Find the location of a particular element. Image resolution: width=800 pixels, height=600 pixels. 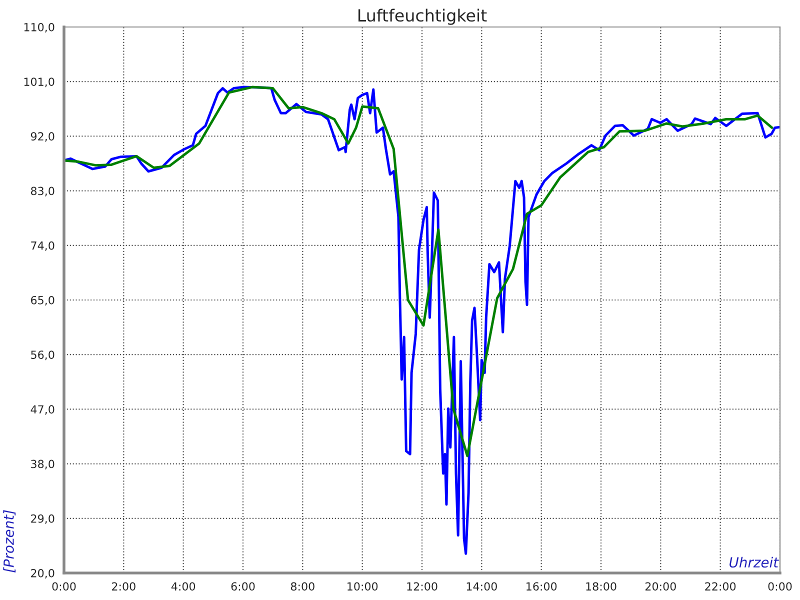

x-tick-label: 22:00 is located at coordinates (720, 586).